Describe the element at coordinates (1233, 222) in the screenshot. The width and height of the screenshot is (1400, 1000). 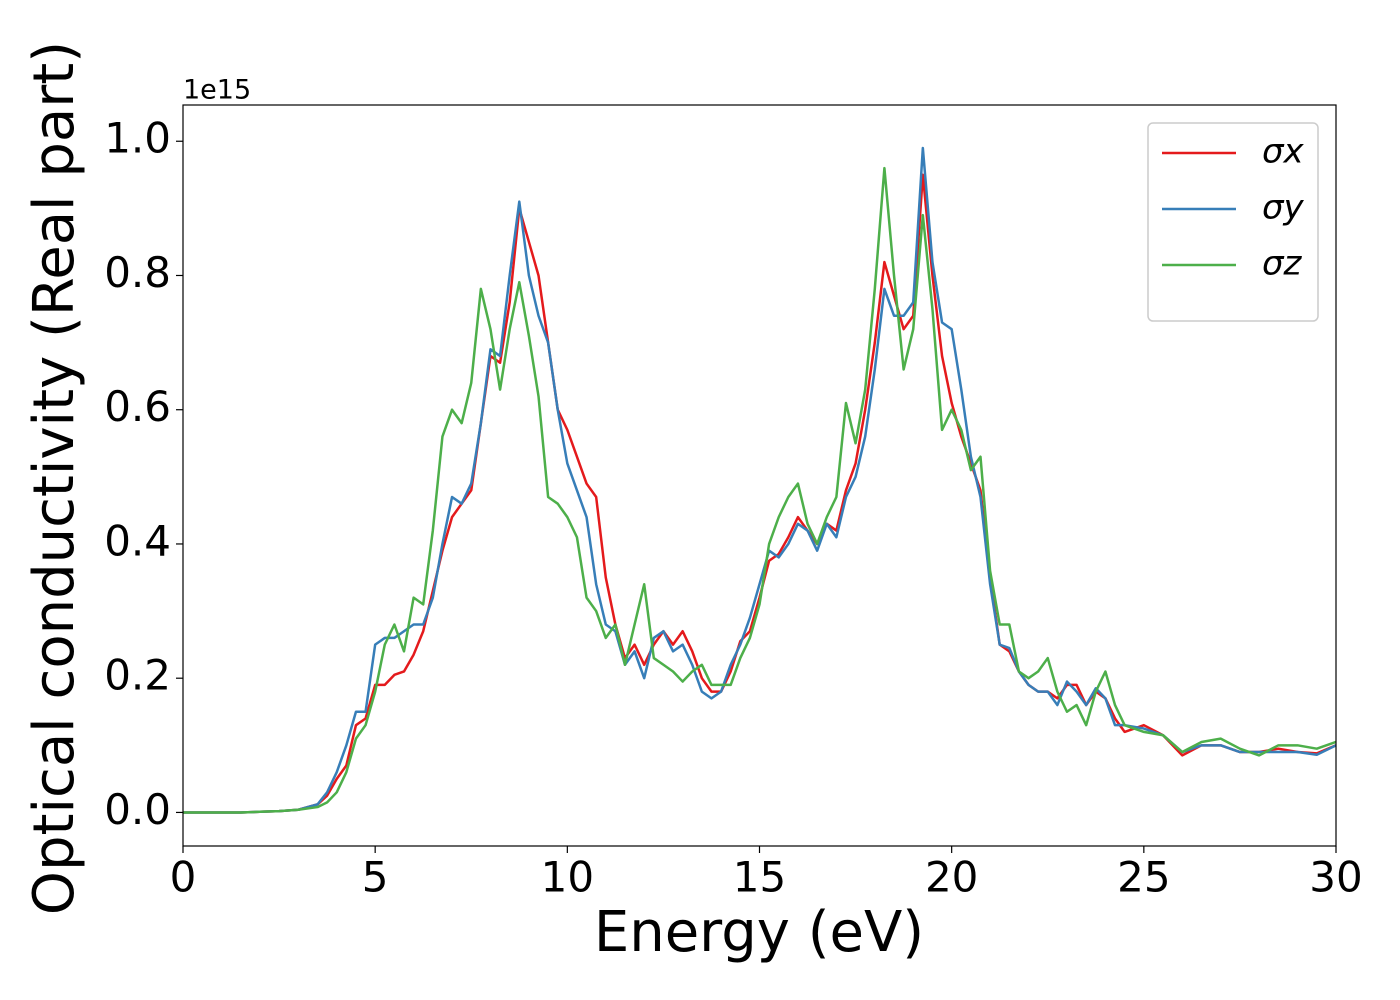
I see `legend-box` at that location.